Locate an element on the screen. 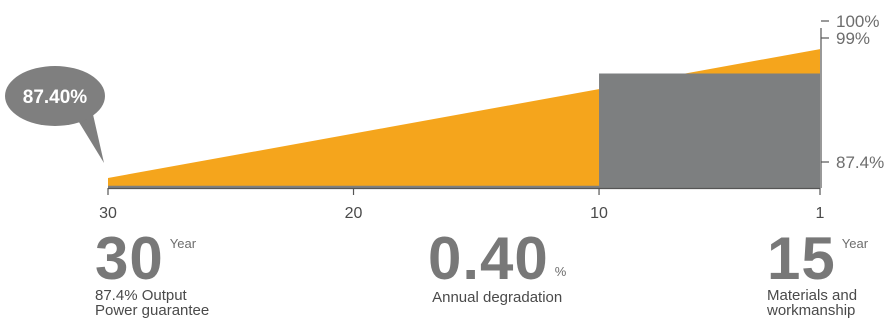 This screenshot has height=322, width=895. callout-bubble: 87.40% is located at coordinates (55, 114).